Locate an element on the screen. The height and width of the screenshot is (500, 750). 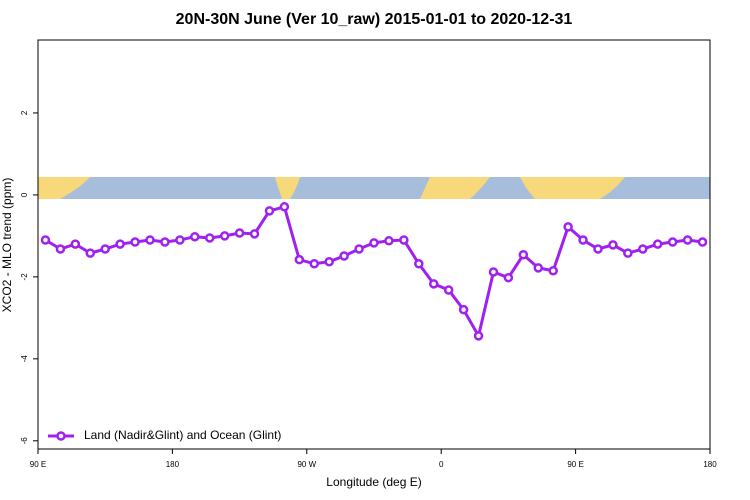
y-tick-label: -6 is located at coordinates (24, 441).